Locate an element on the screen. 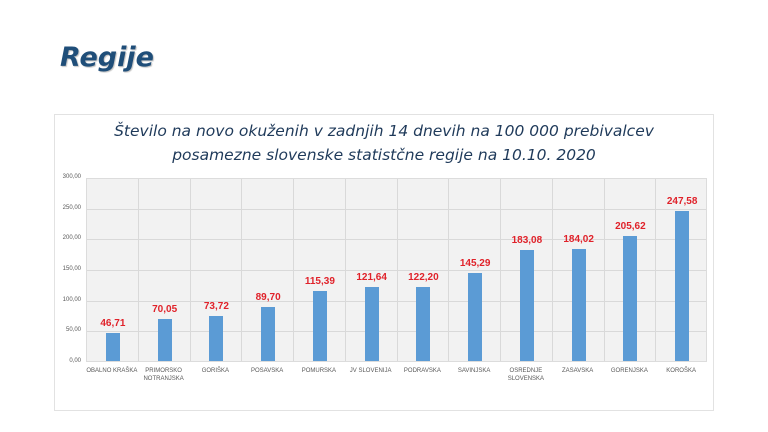  y-tick-label: 300,00 is located at coordinates (71, 177).